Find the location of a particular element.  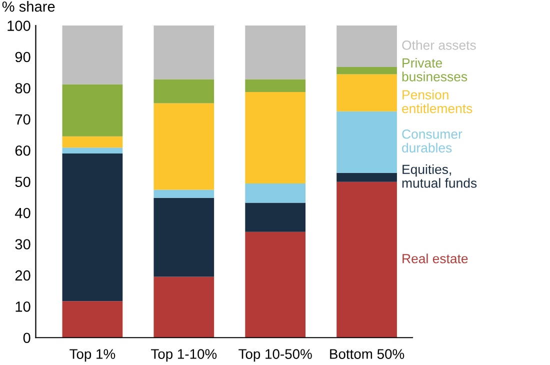

y-axis-title: % share is located at coordinates (28, 6).